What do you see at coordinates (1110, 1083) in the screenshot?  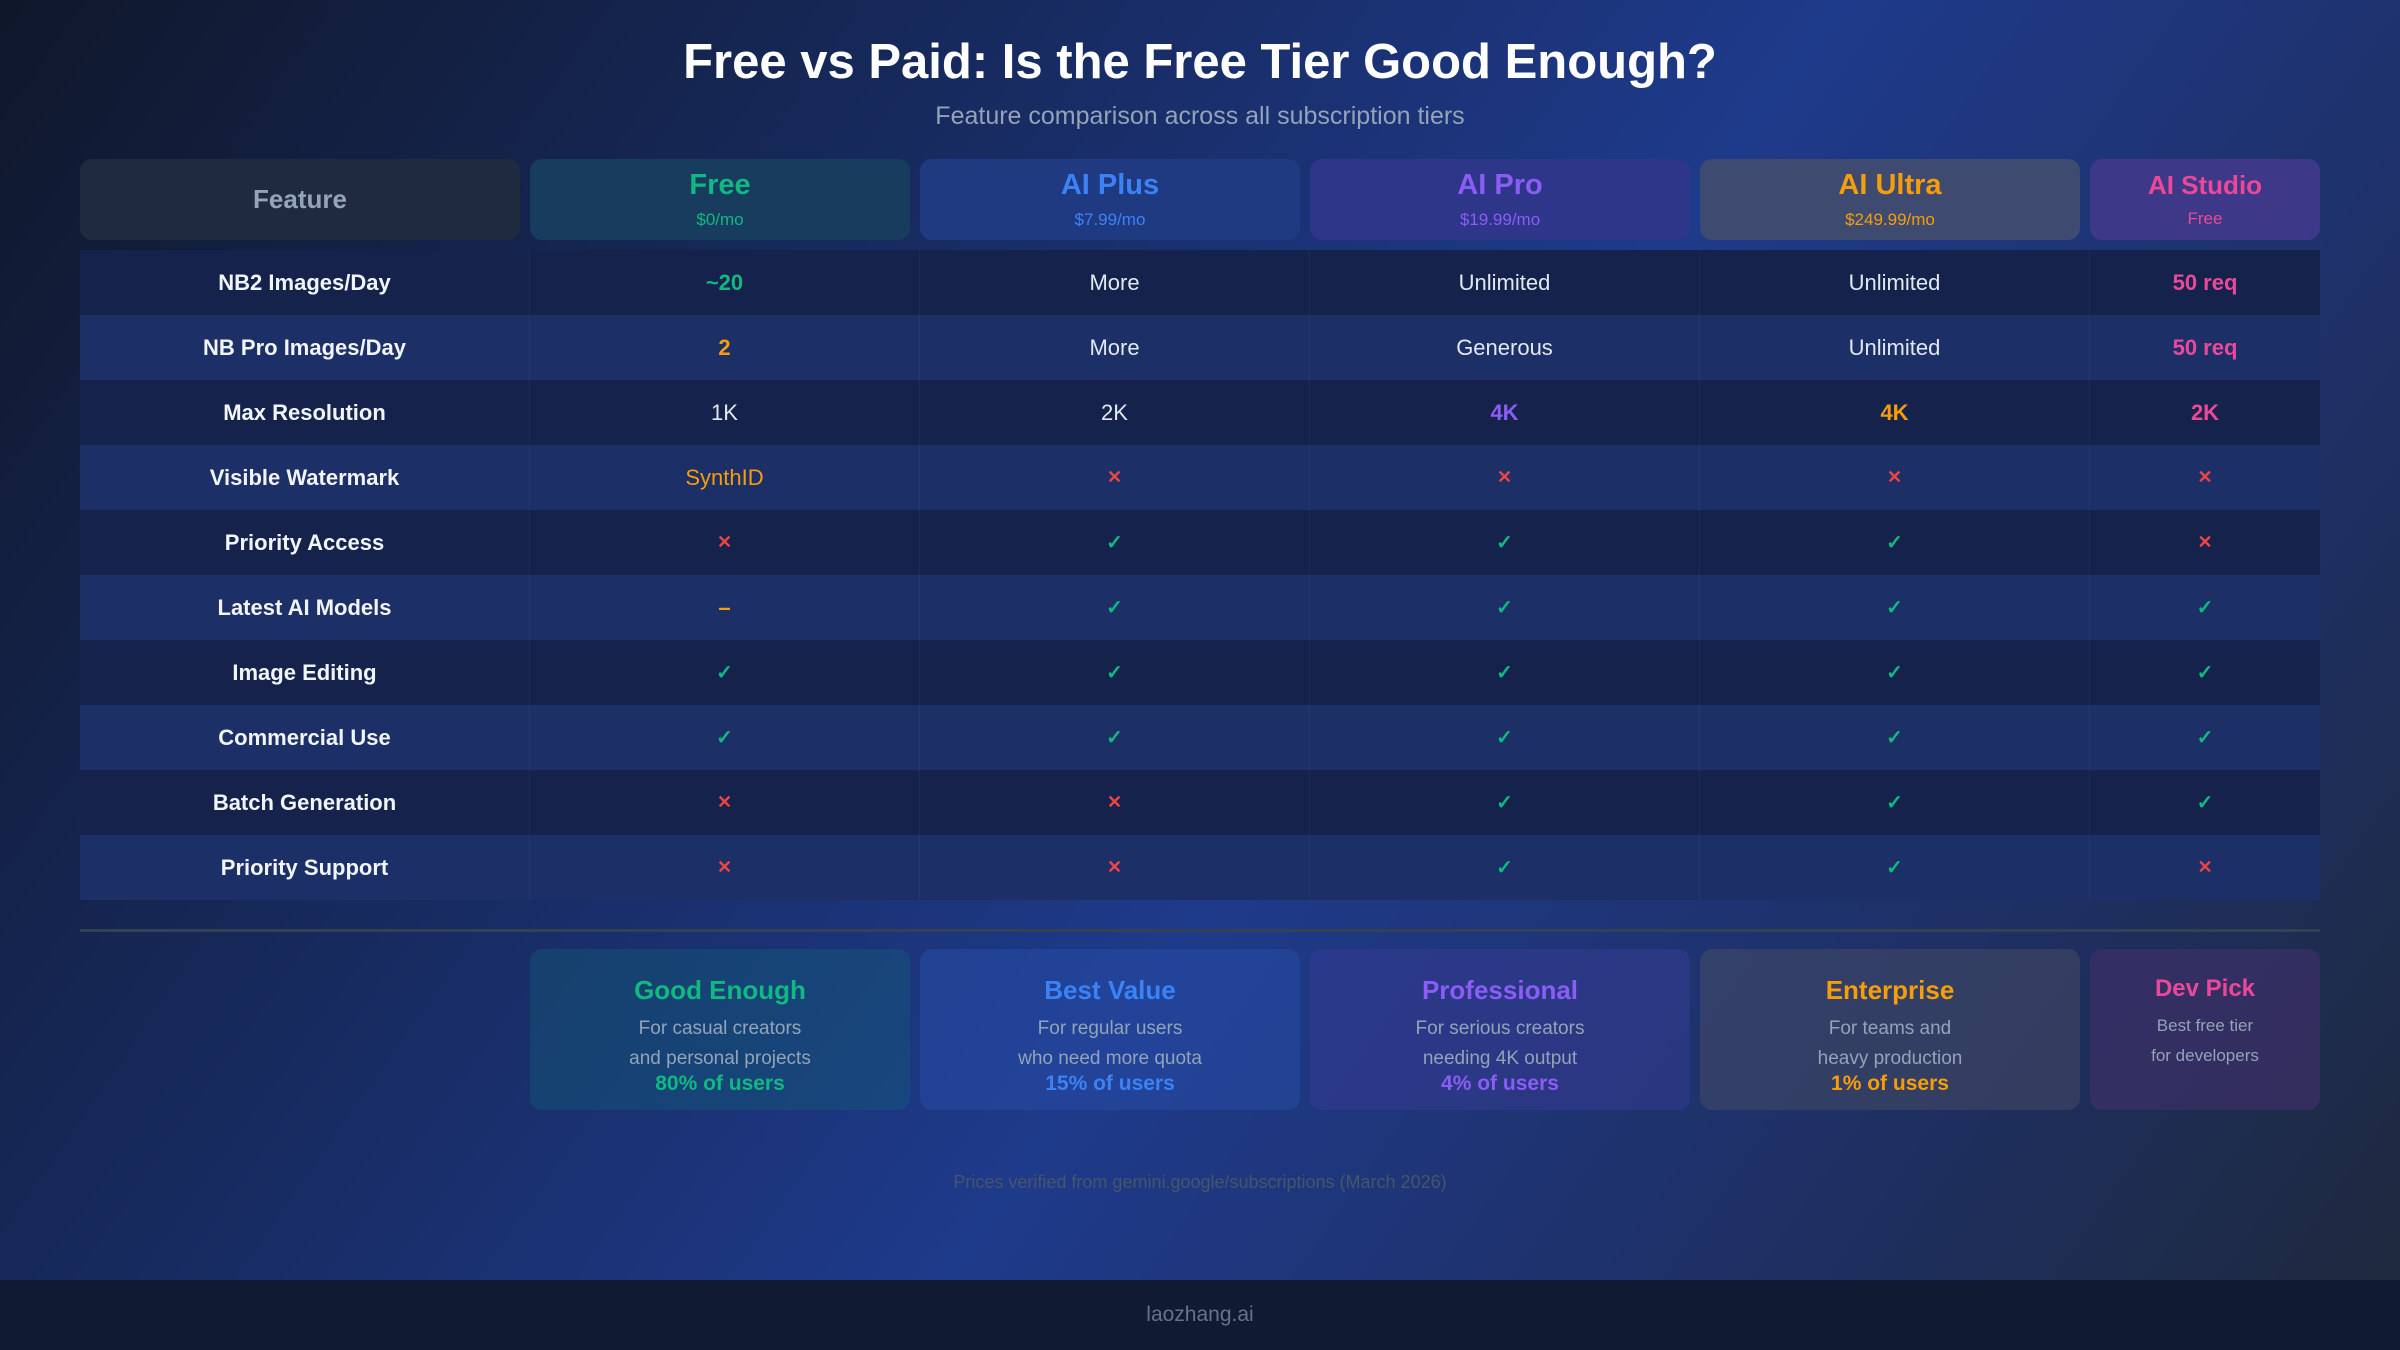 I see `card-user-share: 15% of users` at bounding box center [1110, 1083].